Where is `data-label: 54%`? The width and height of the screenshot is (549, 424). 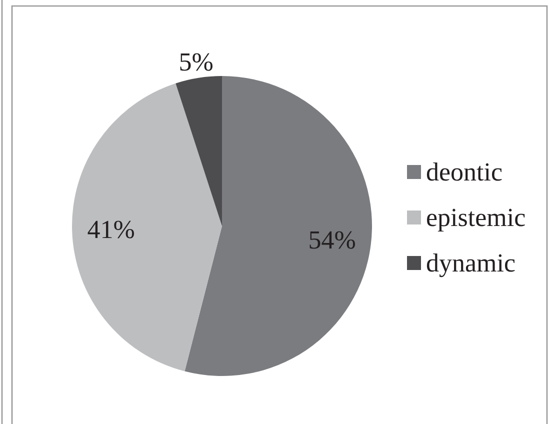
data-label: 54% is located at coordinates (332, 239).